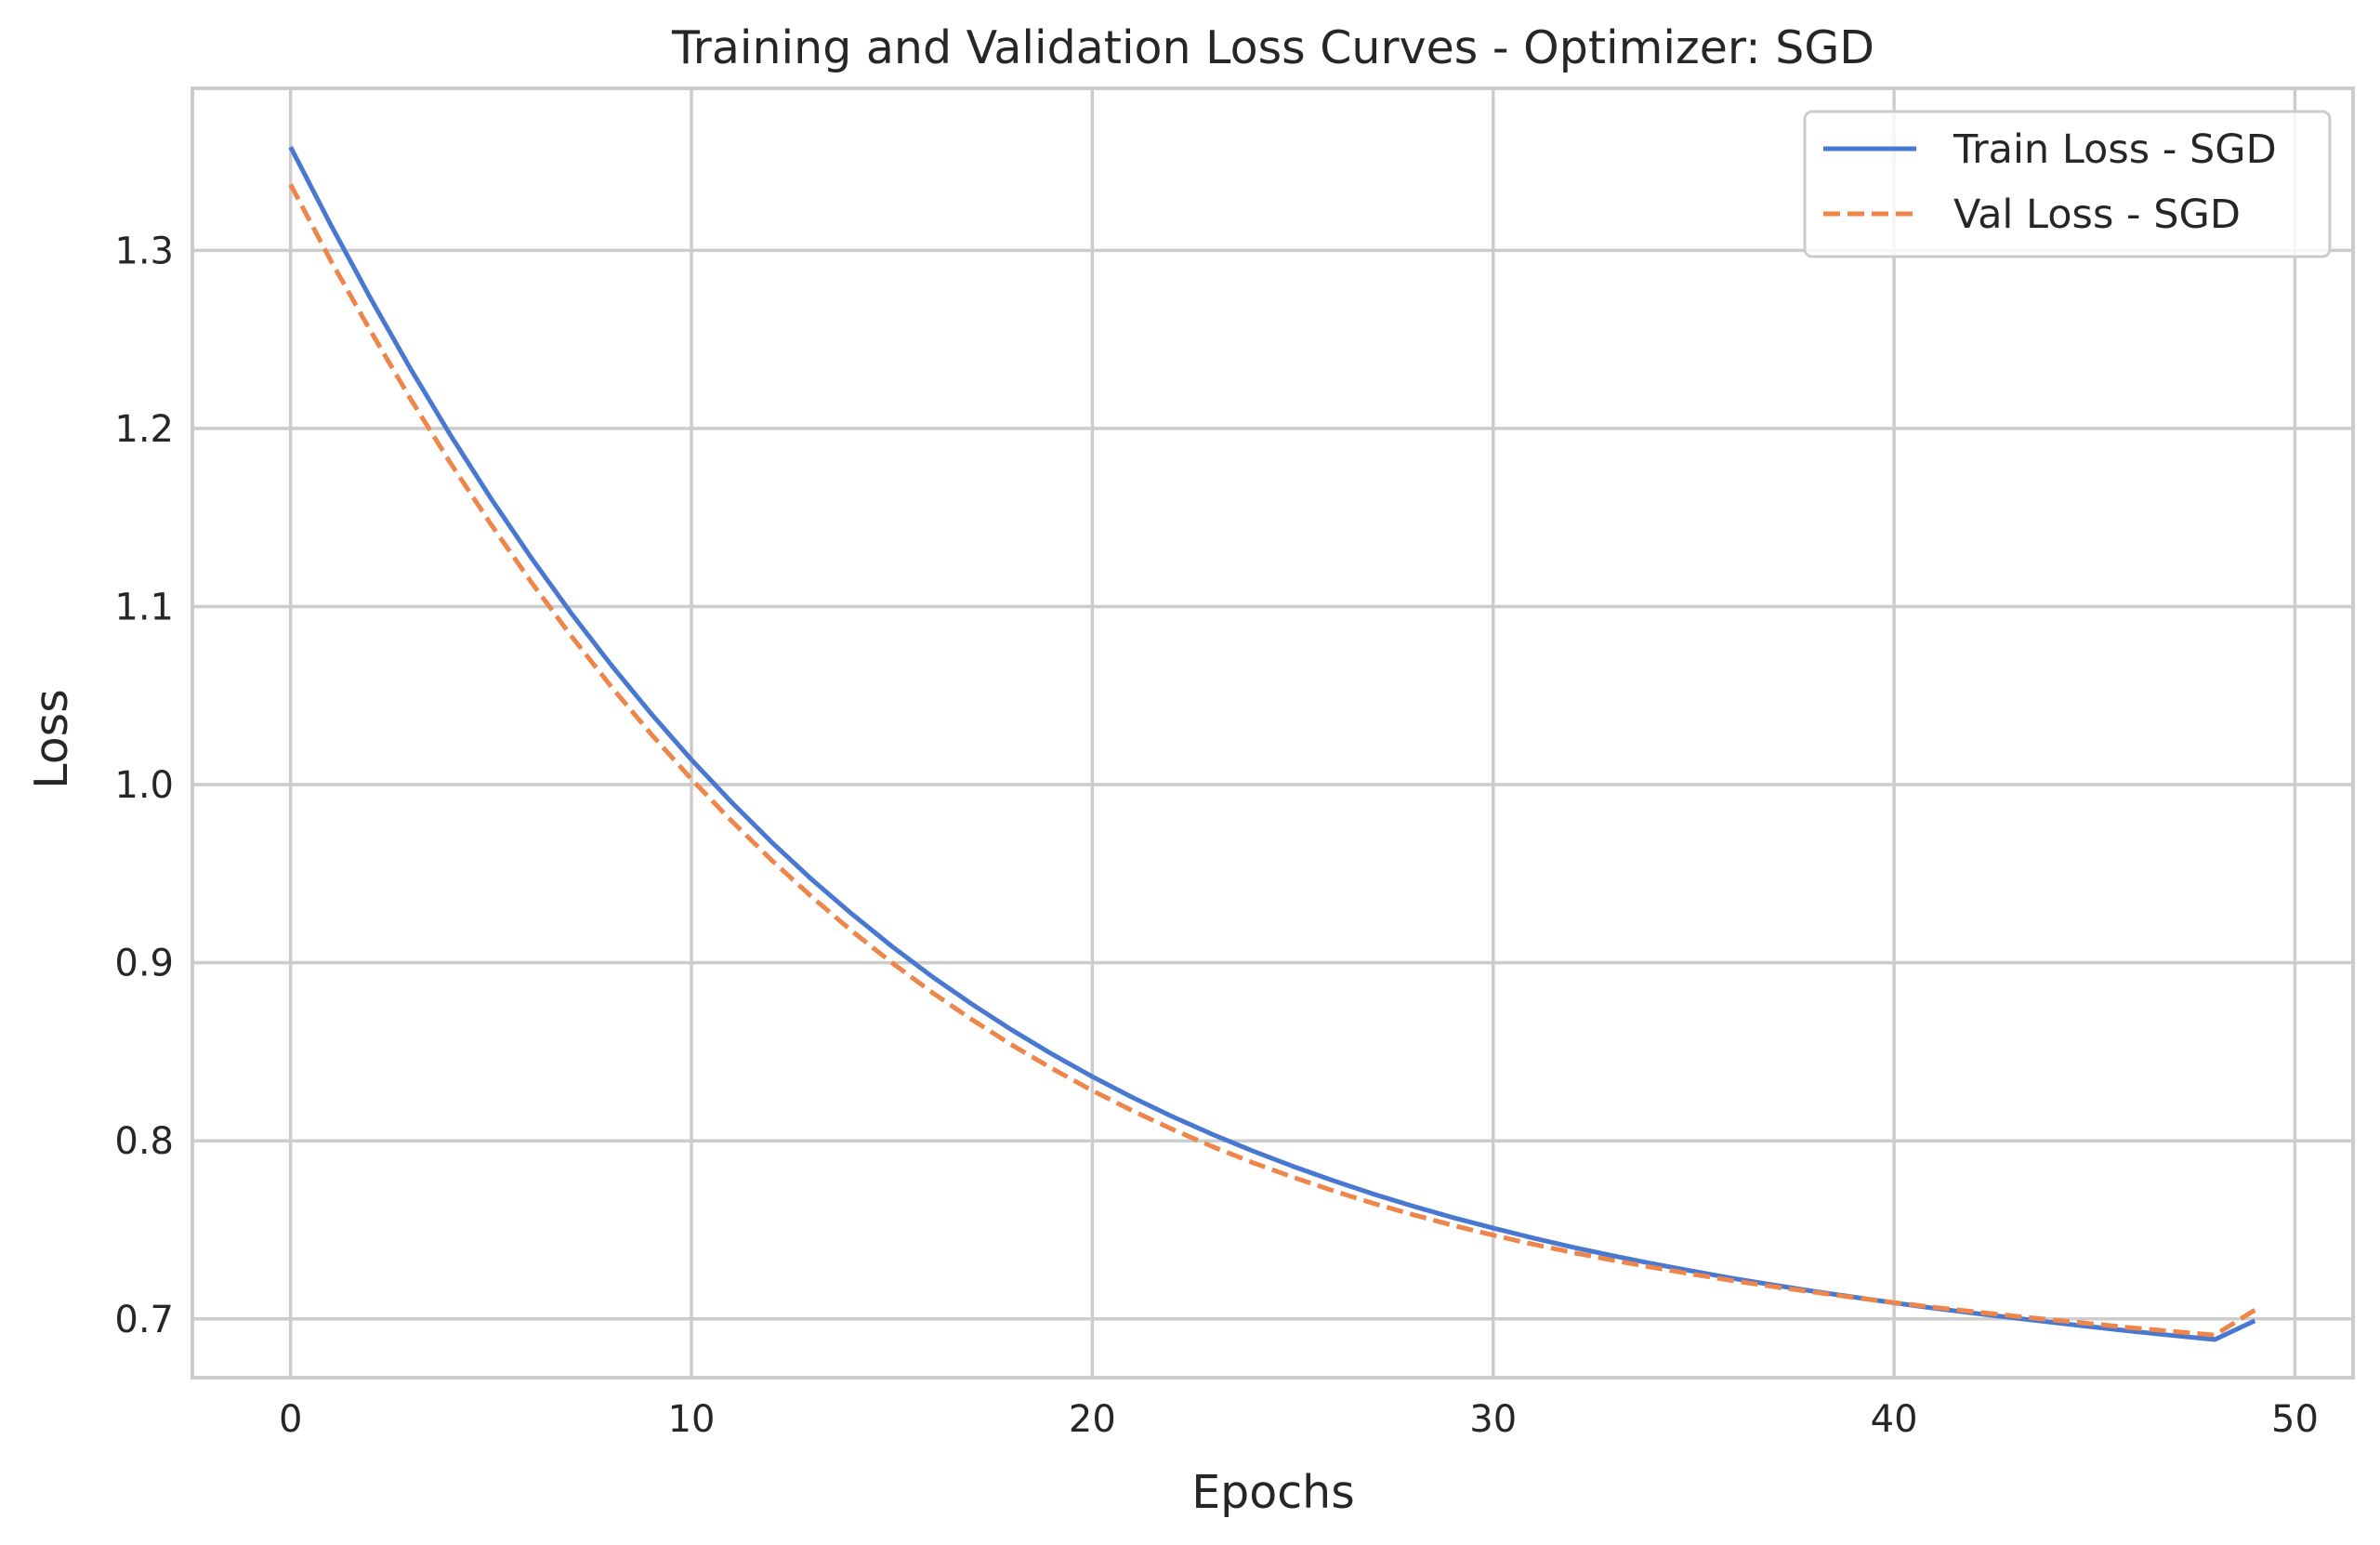 Image resolution: width=2380 pixels, height=1545 pixels. What do you see at coordinates (2295, 1419) in the screenshot?
I see `x-tick-label: 50` at bounding box center [2295, 1419].